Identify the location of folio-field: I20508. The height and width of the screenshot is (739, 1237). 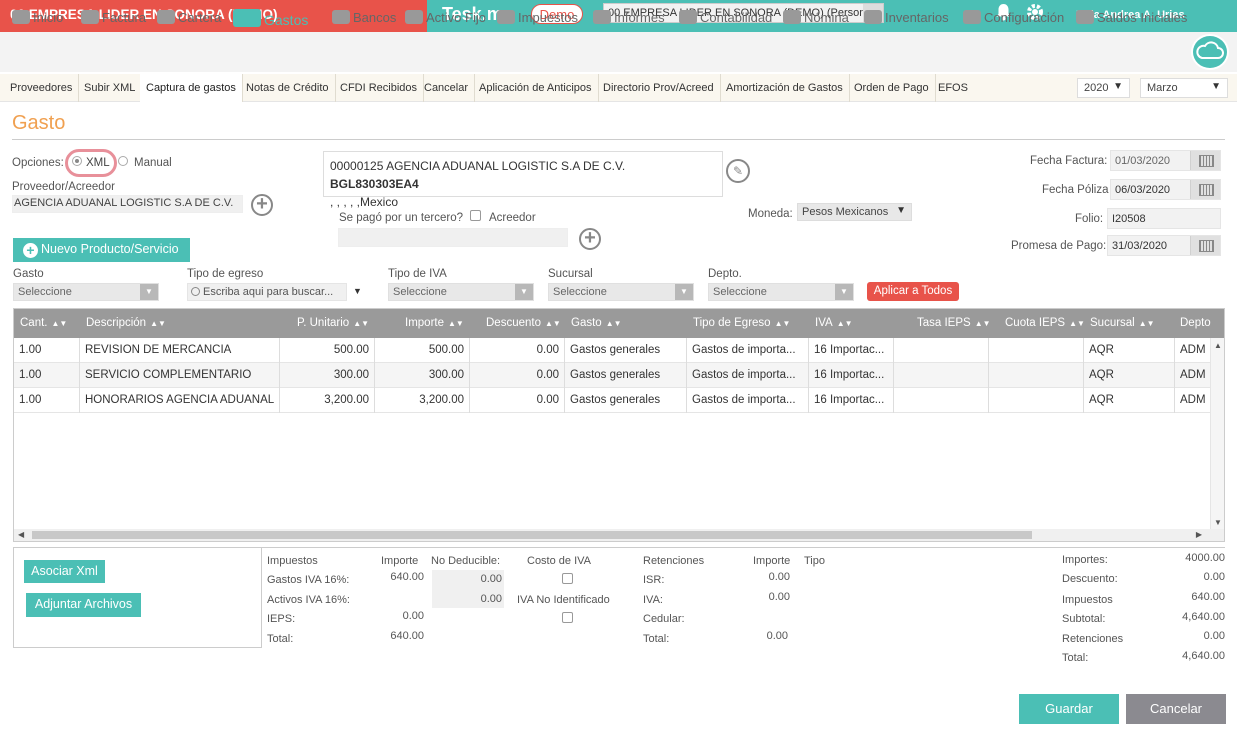
(1164, 218).